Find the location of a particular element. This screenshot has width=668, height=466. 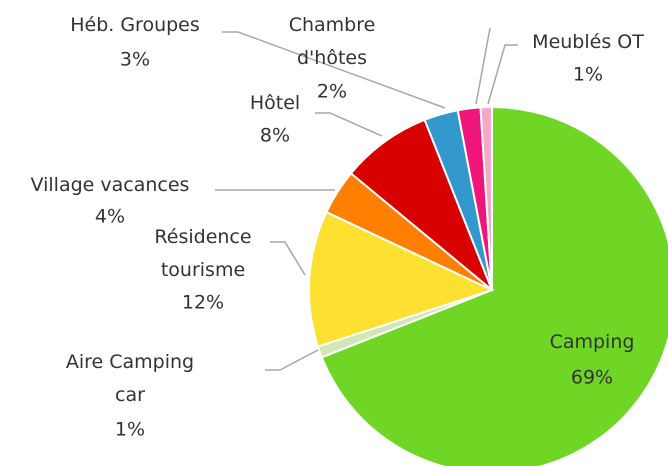

slice-label-line: Village vacances is located at coordinates (110, 185).